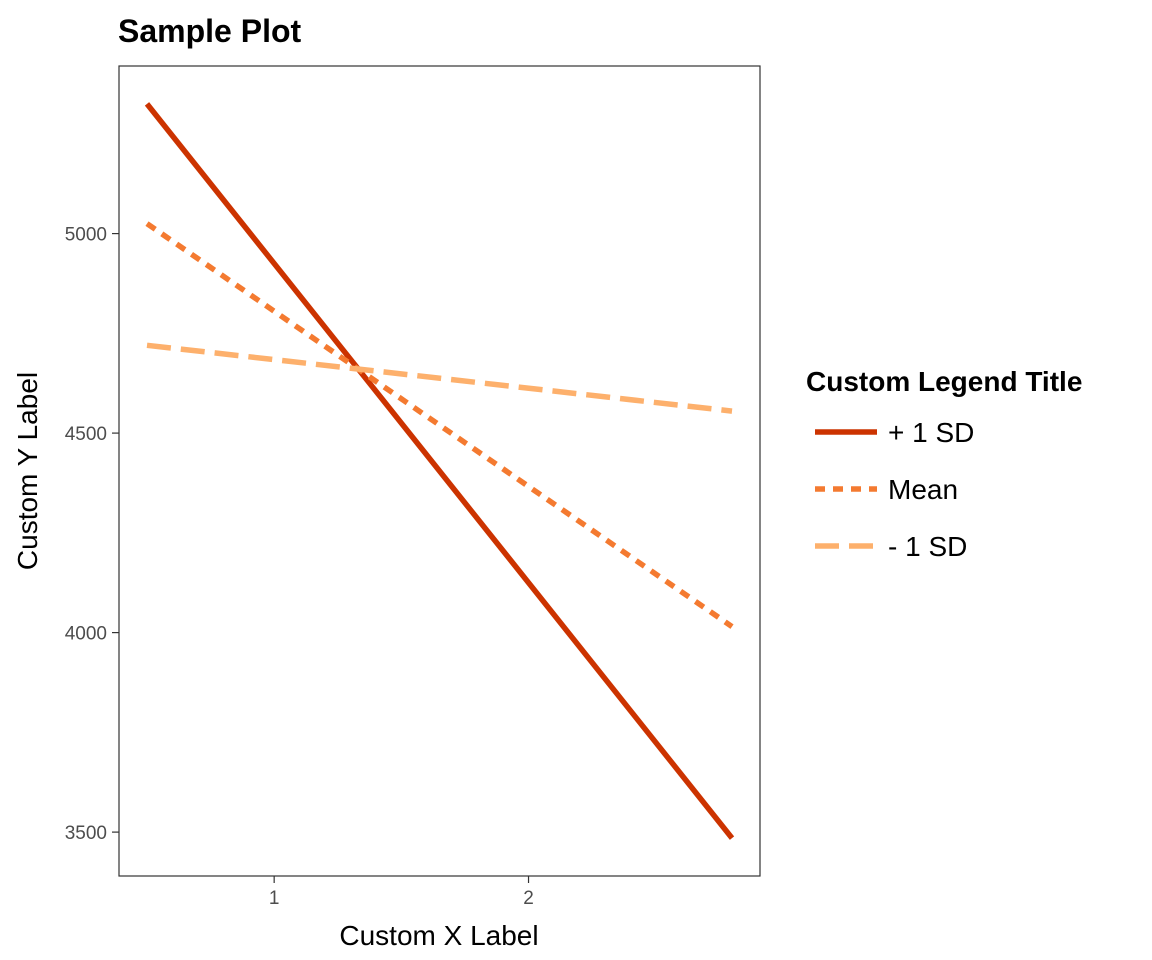  What do you see at coordinates (931, 432) in the screenshot?
I see `legend-label-0: + 1 SD` at bounding box center [931, 432].